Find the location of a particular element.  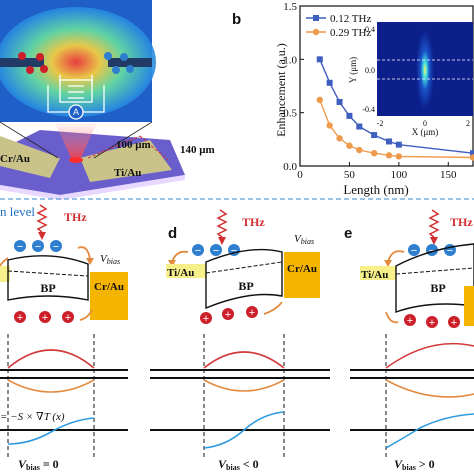

field-charges is located at coordinates (76, 63).